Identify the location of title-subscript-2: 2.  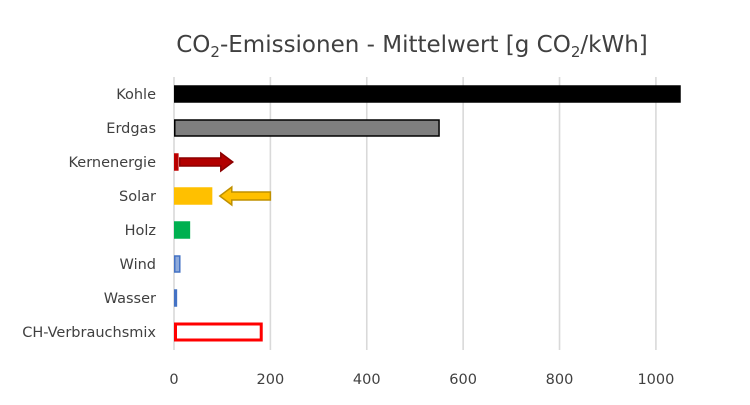
(576, 52).